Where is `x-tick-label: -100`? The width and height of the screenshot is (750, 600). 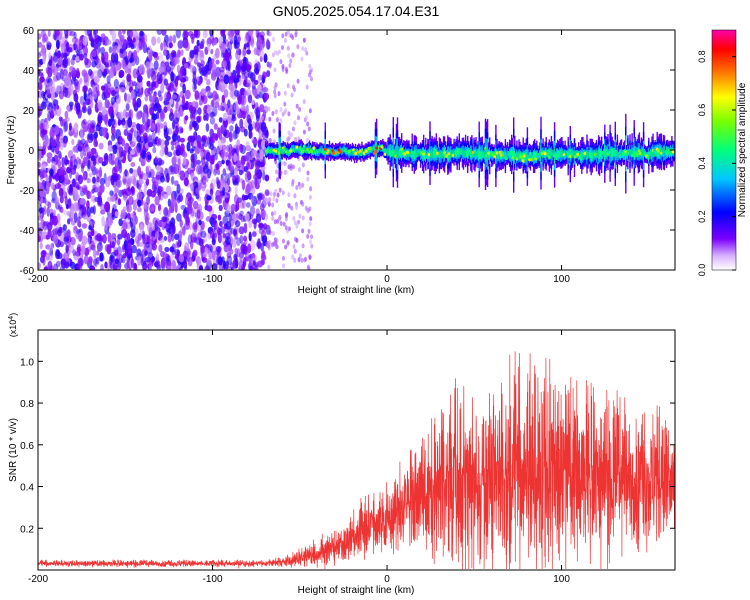
x-tick-label: -100 is located at coordinates (213, 279).